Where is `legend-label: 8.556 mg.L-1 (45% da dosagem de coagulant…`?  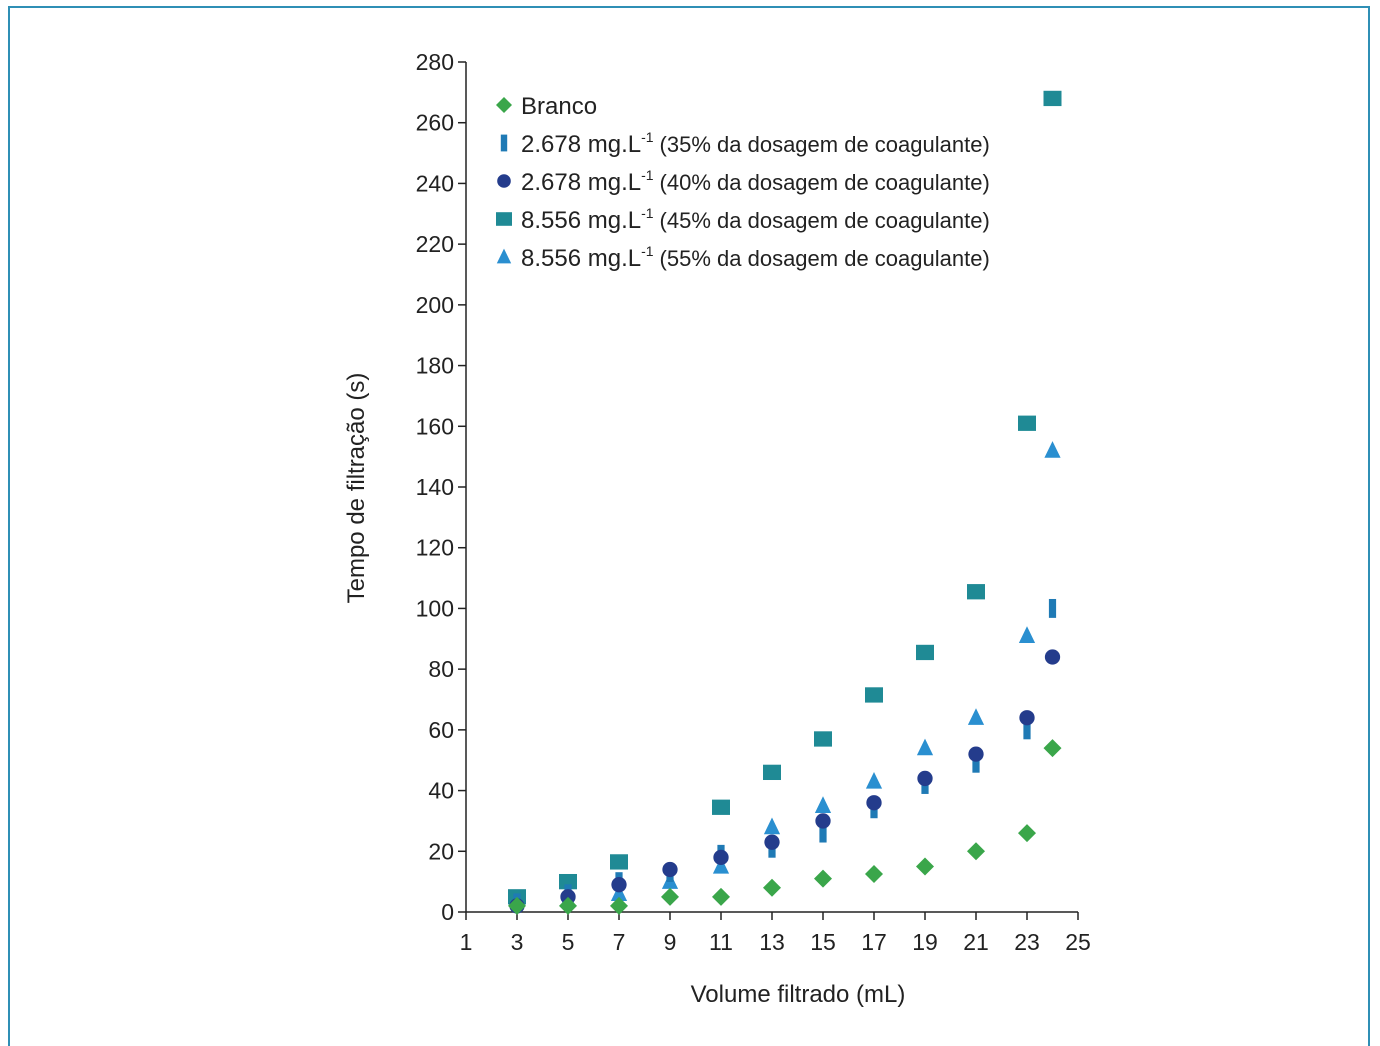 legend-label: 8.556 mg.L-1 (45% da dosagem de coagulant… is located at coordinates (755, 219).